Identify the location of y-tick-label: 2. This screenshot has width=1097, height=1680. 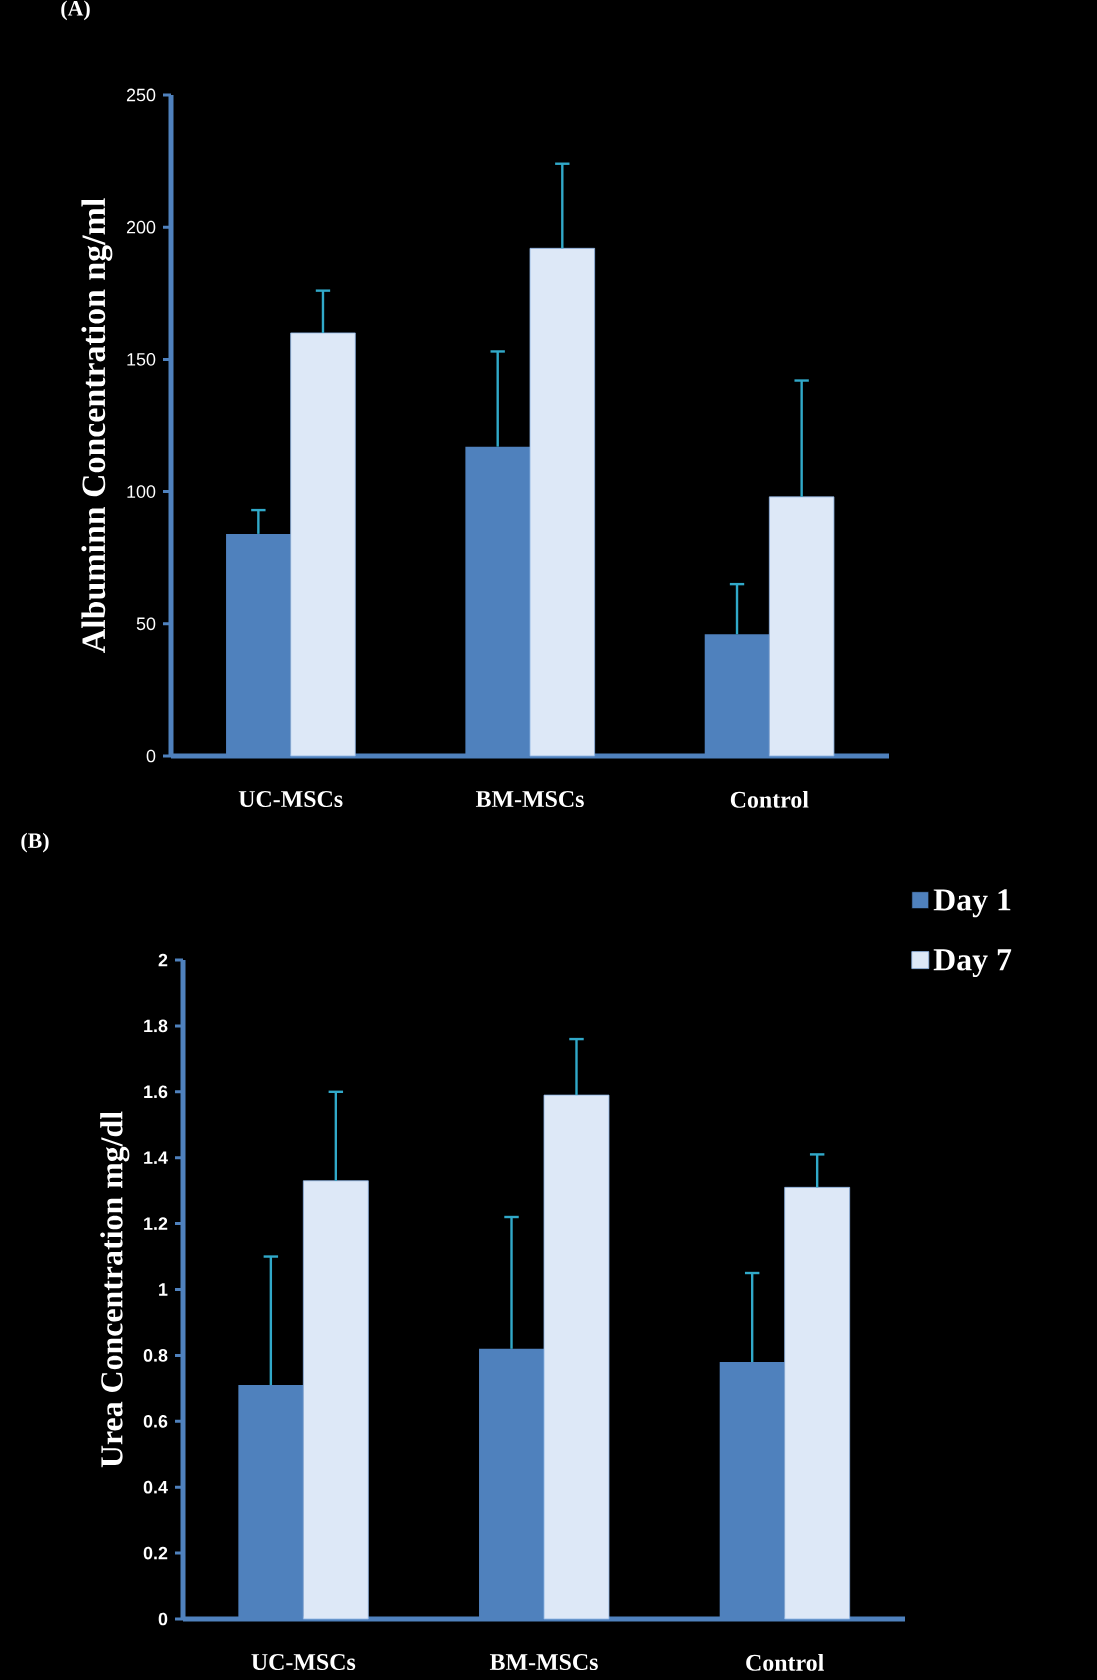
(163, 960).